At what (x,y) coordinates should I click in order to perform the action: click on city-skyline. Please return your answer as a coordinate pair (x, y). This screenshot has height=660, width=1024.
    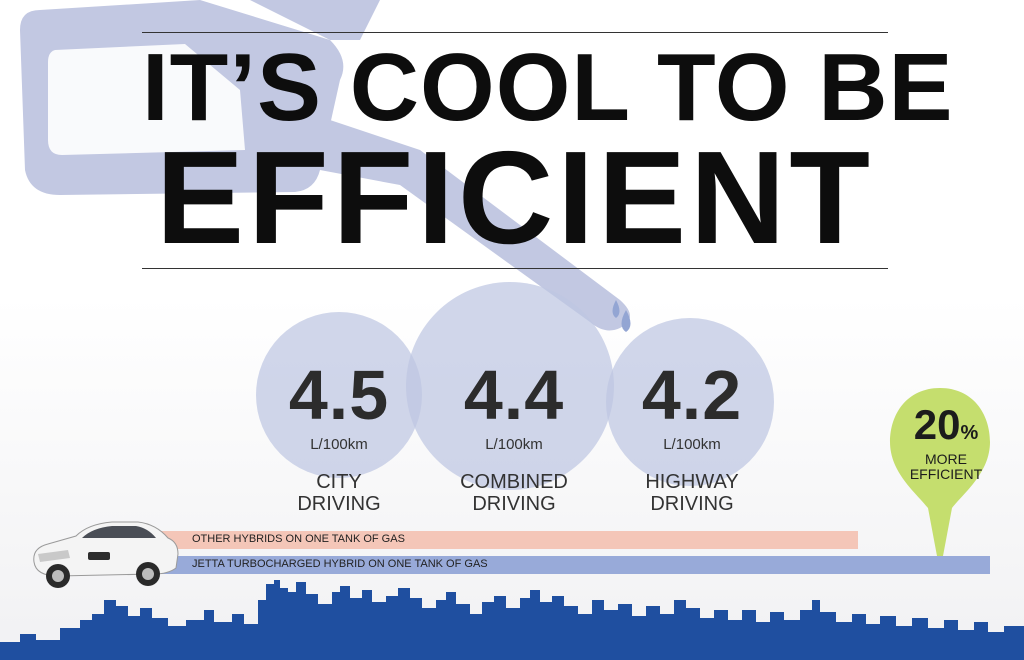
    Looking at the image, I should click on (512, 615).